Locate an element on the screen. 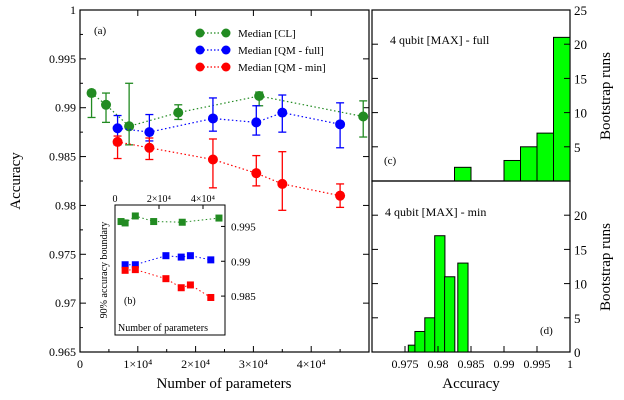  y-tick-label: 1 is located at coordinates (73, 10).